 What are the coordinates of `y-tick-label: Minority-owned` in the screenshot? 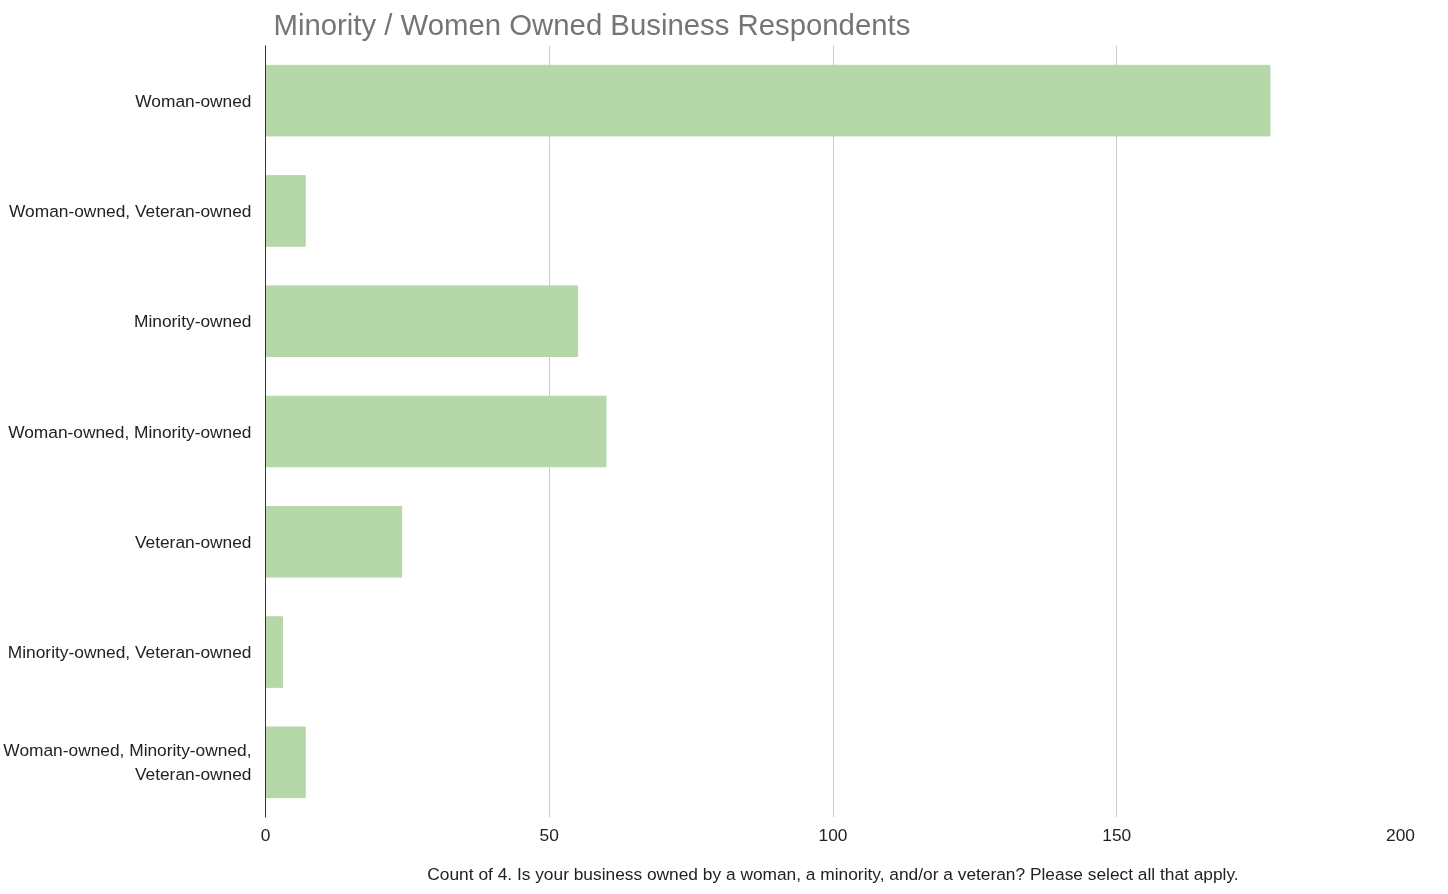 It's located at (193, 321).